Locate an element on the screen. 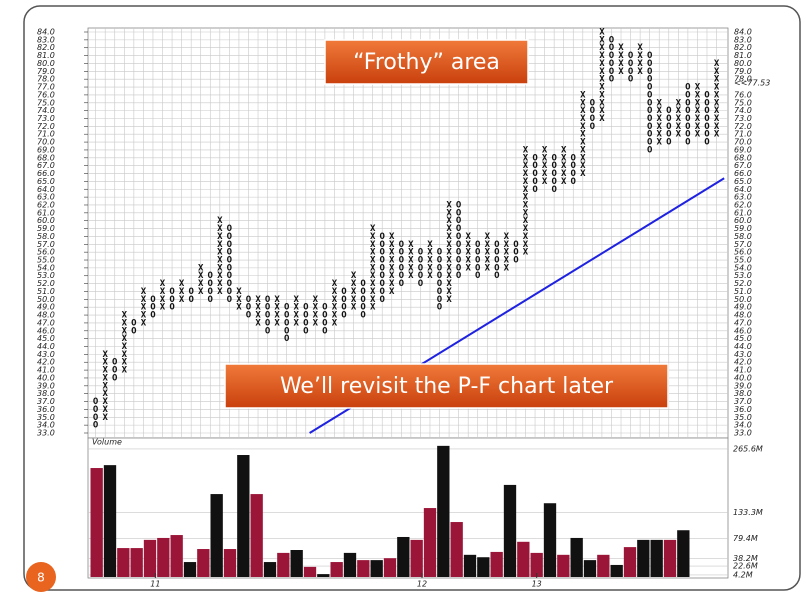 This screenshot has width=806, height=595. y-tick-label: 56.0 is located at coordinates (46, 252).